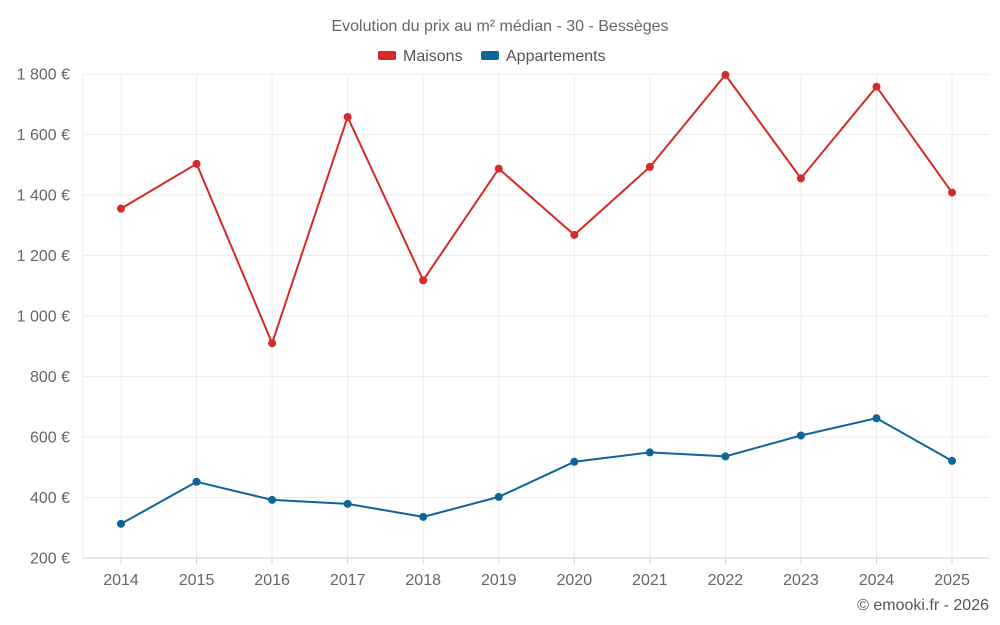  I want to click on y-tick-label: 1 600 €, so click(43, 135).